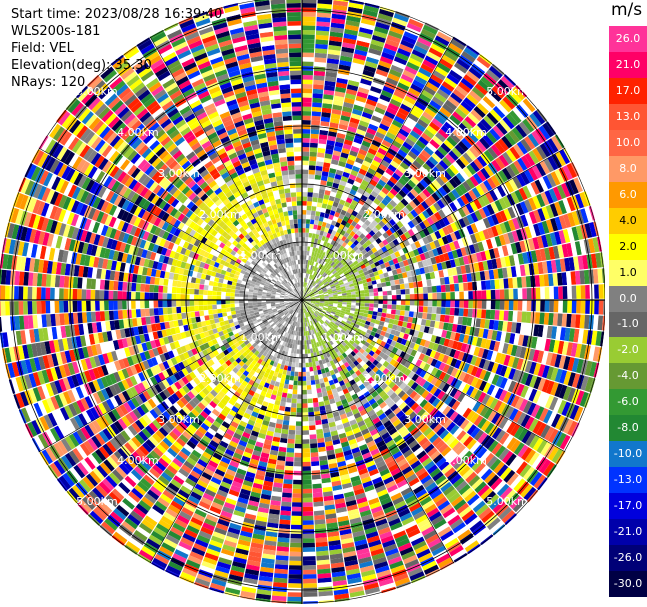  I want to click on colorbar-tick-label: 8.0, so click(628, 168).